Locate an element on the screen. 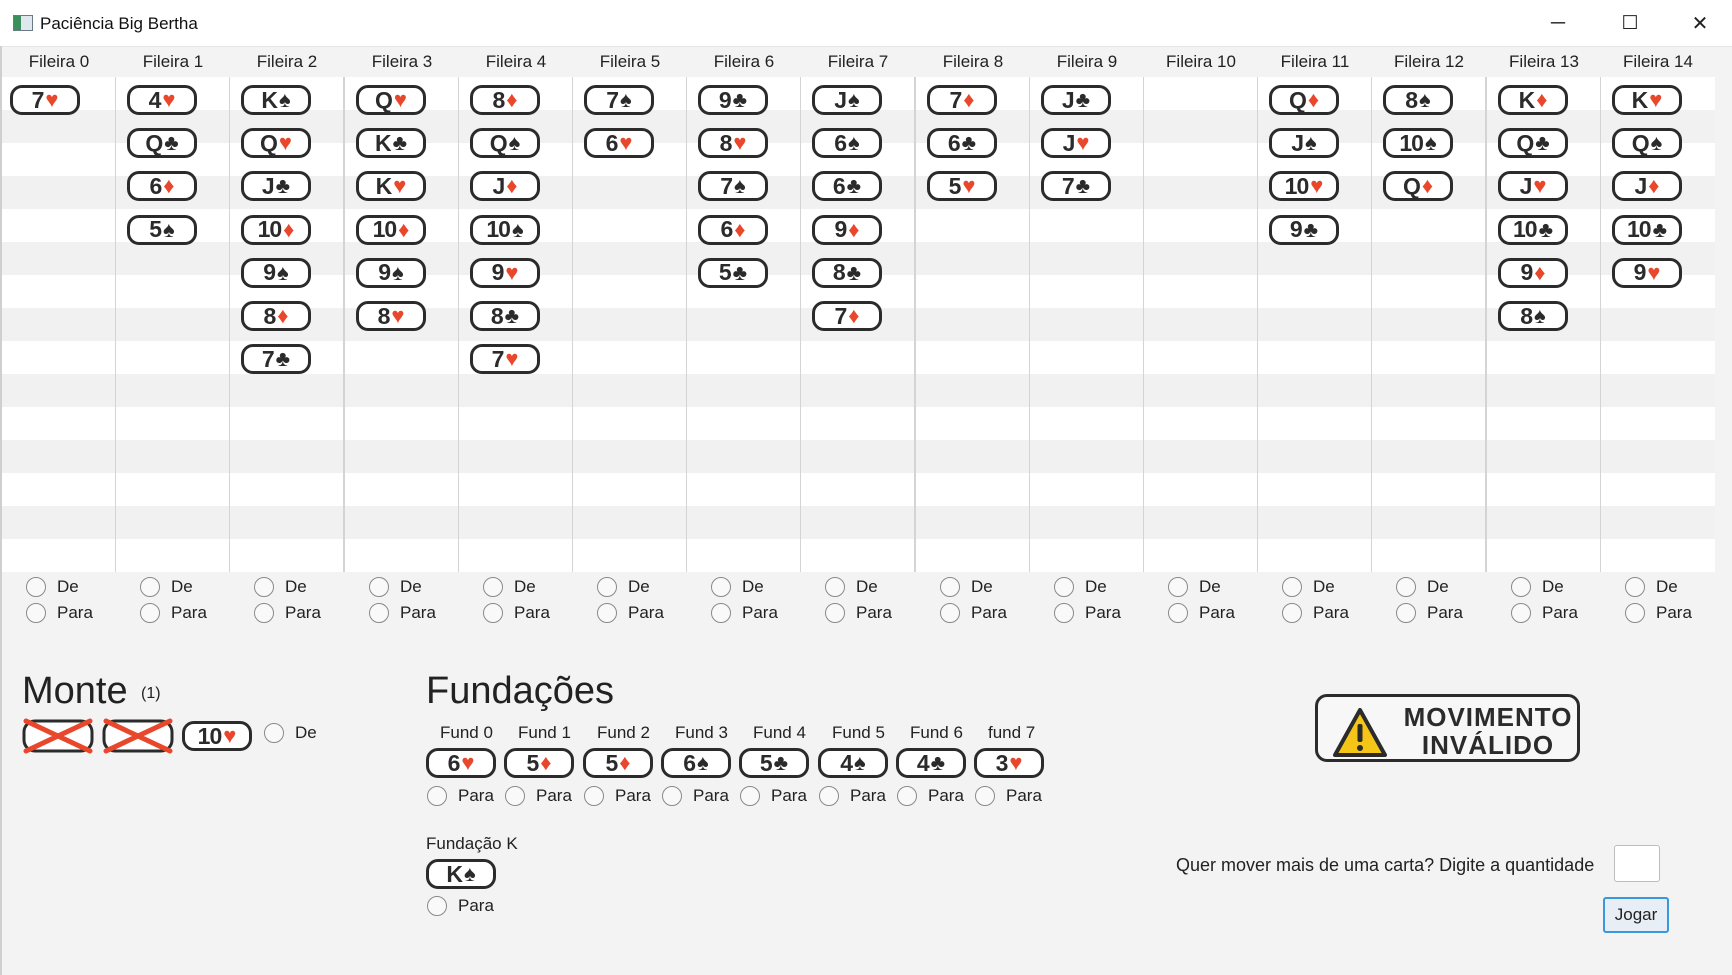 Image resolution: width=1732 pixels, height=975 pixels. king-foundation-to-radio is located at coordinates (437, 906).